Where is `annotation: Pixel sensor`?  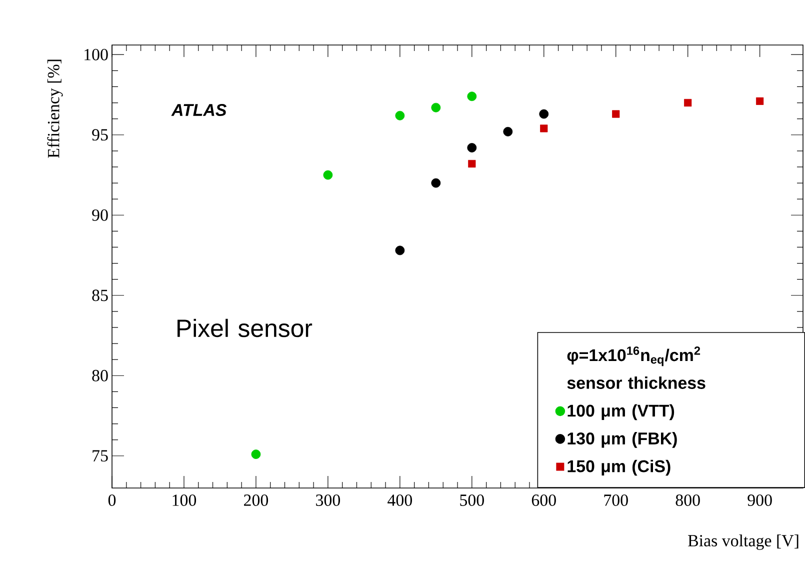 annotation: Pixel sensor is located at coordinates (245, 328).